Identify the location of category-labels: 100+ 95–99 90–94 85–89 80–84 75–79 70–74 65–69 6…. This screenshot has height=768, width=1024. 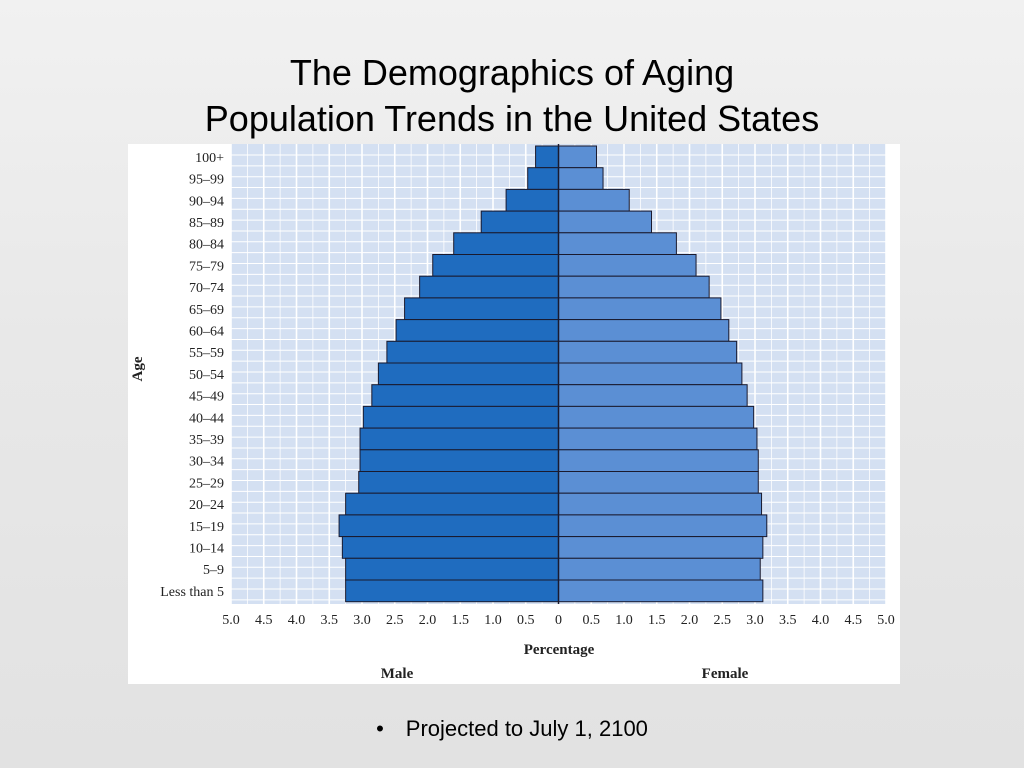
(192, 375).